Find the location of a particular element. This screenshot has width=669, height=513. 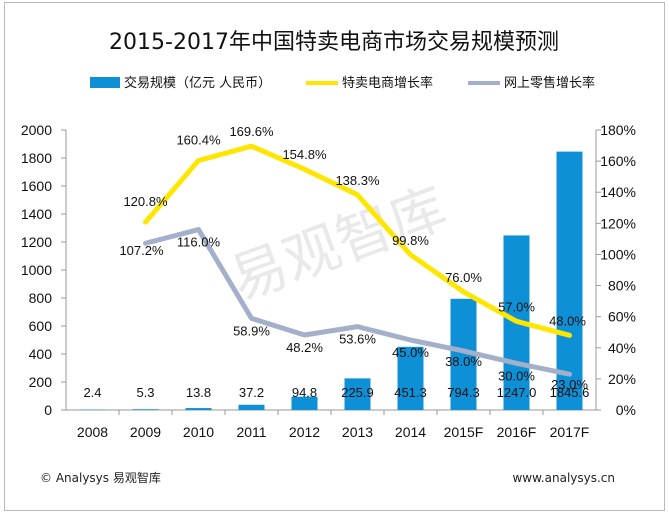

bar-value-label: 5.3 is located at coordinates (145, 392).